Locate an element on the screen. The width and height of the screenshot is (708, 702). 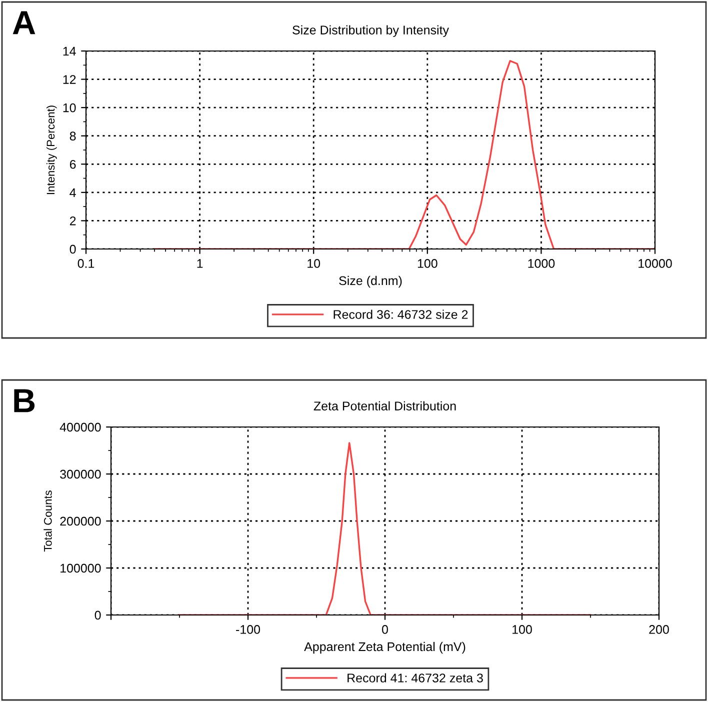
y-tick-label: 300000 is located at coordinates (80, 474).